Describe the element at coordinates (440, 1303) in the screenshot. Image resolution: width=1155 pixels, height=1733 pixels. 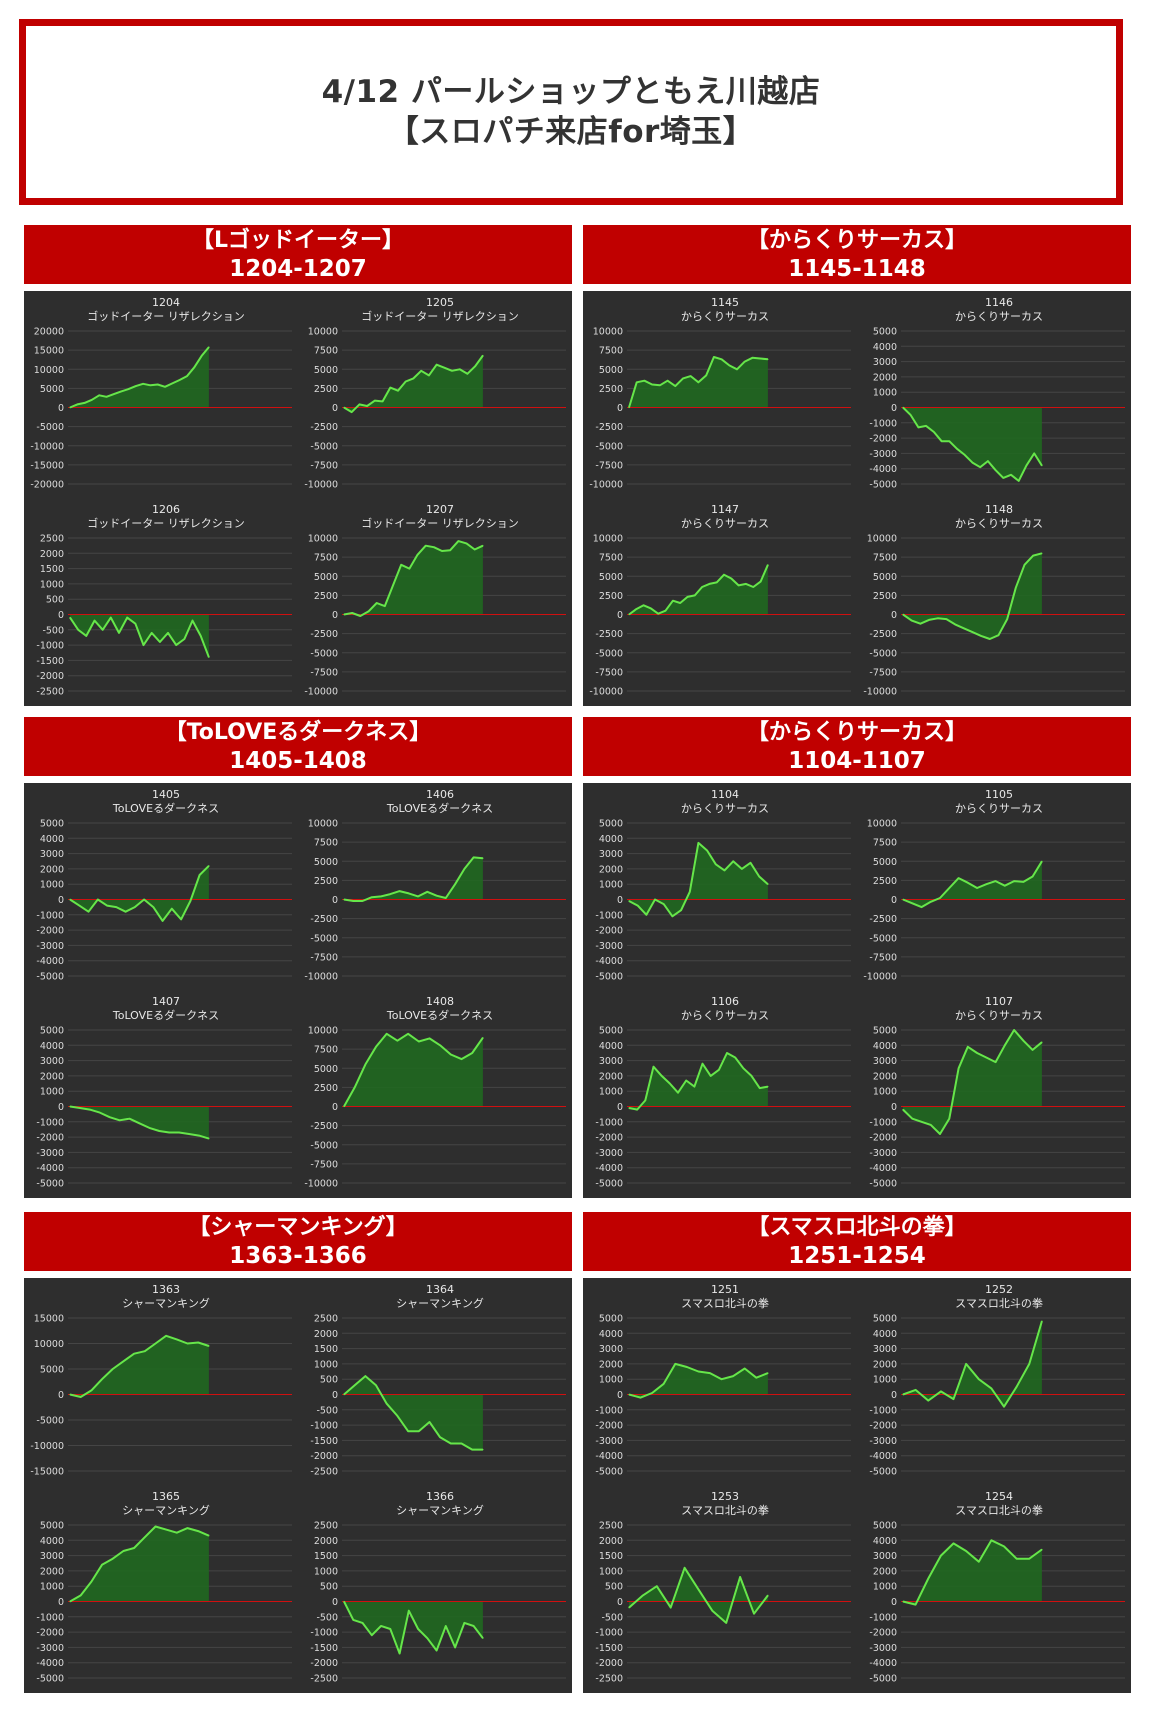
I see `chart-machine-name: シャーマンキング` at that location.